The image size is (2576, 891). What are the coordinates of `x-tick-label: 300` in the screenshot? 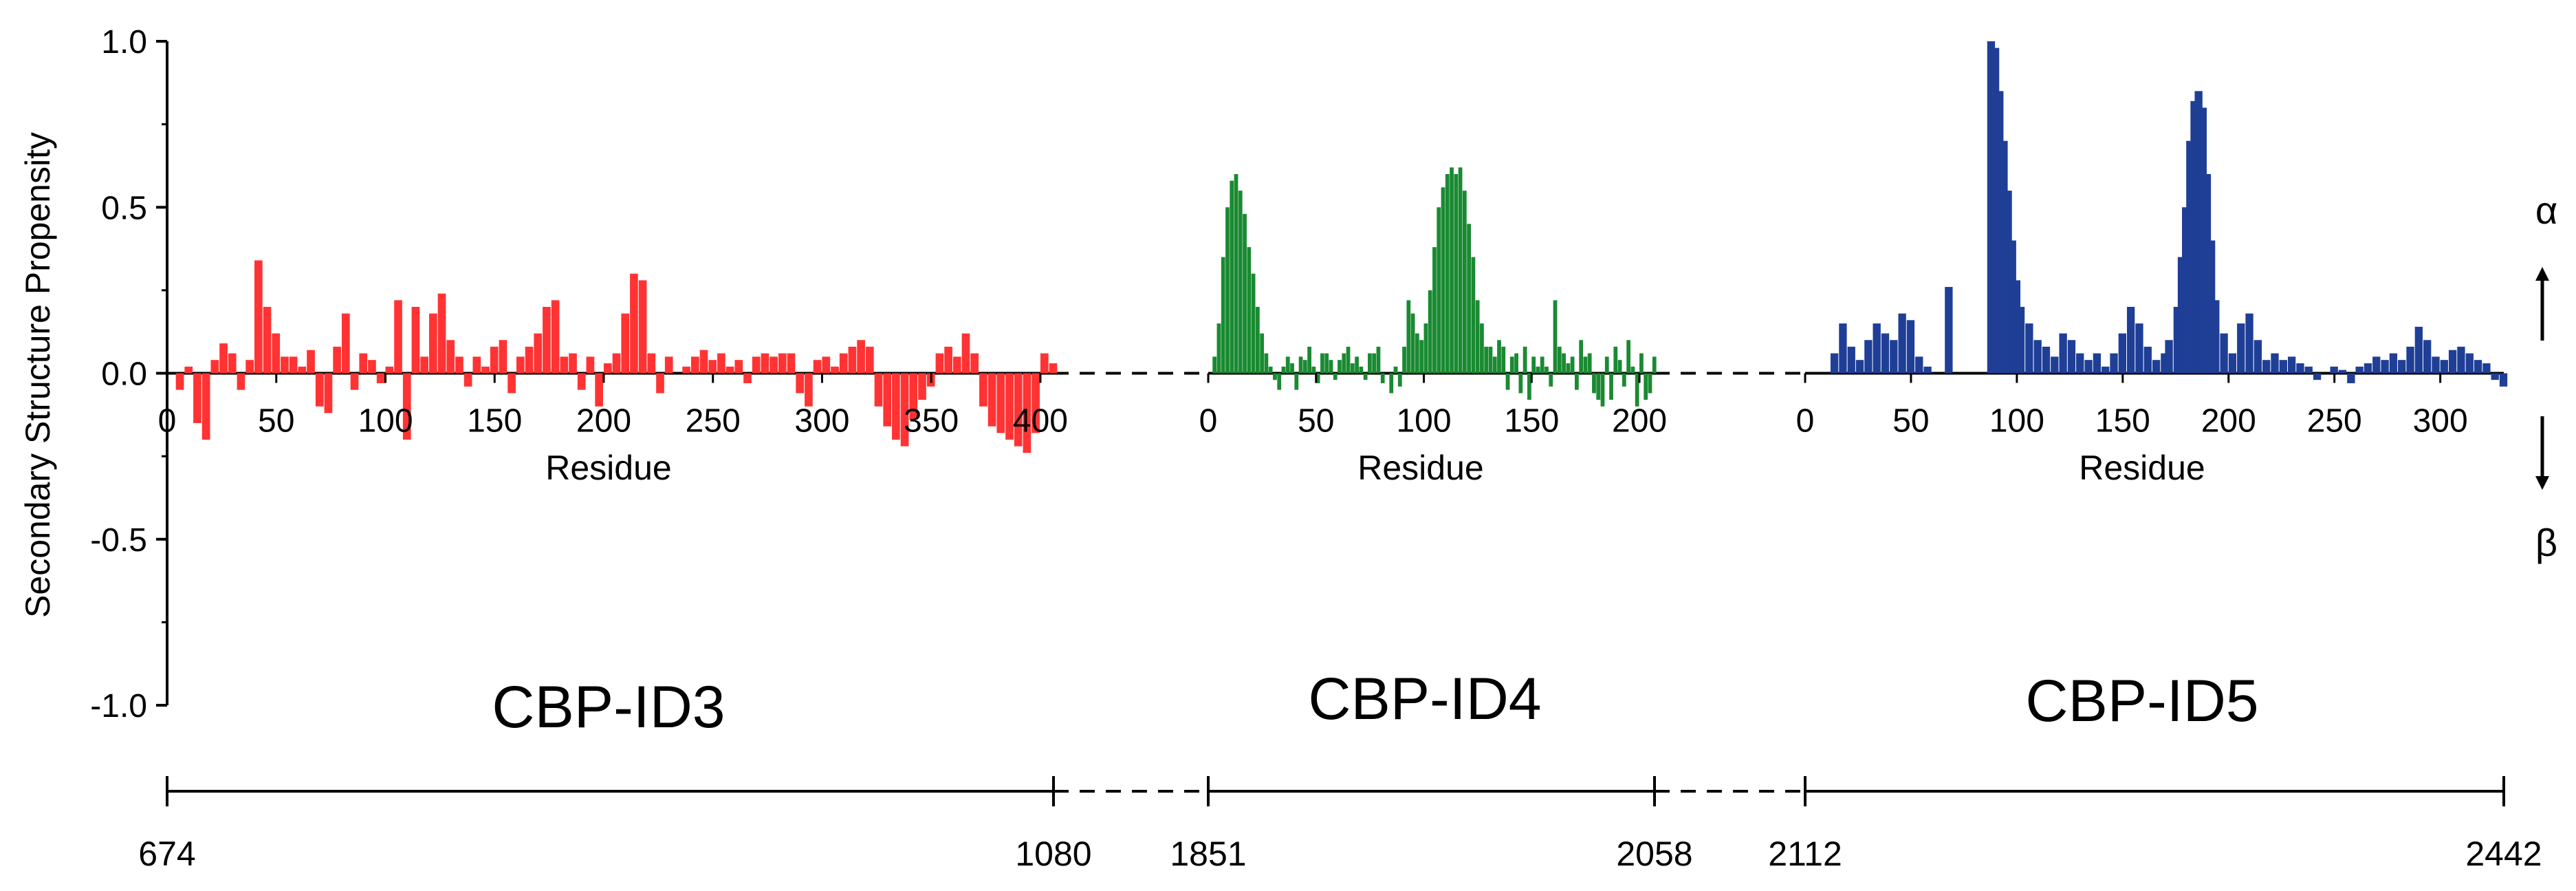 It's located at (2440, 421).